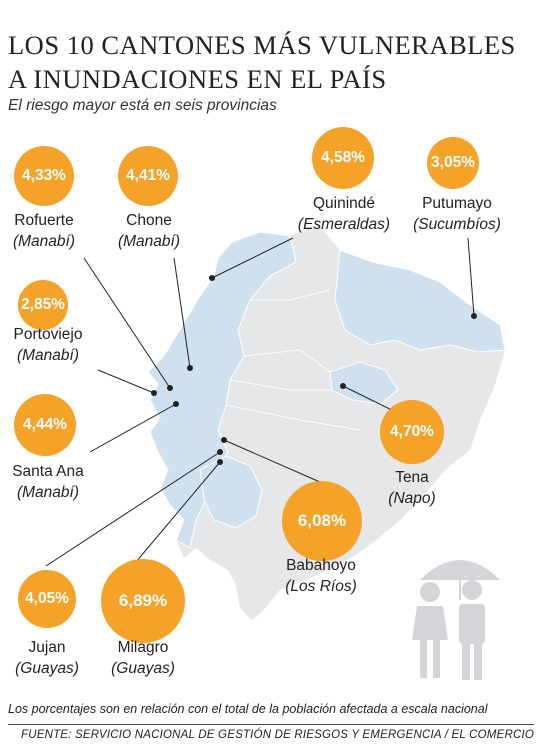 This screenshot has height=751, width=542. Describe the element at coordinates (364, 383) in the screenshot. I see `map-napo-highlight` at that location.